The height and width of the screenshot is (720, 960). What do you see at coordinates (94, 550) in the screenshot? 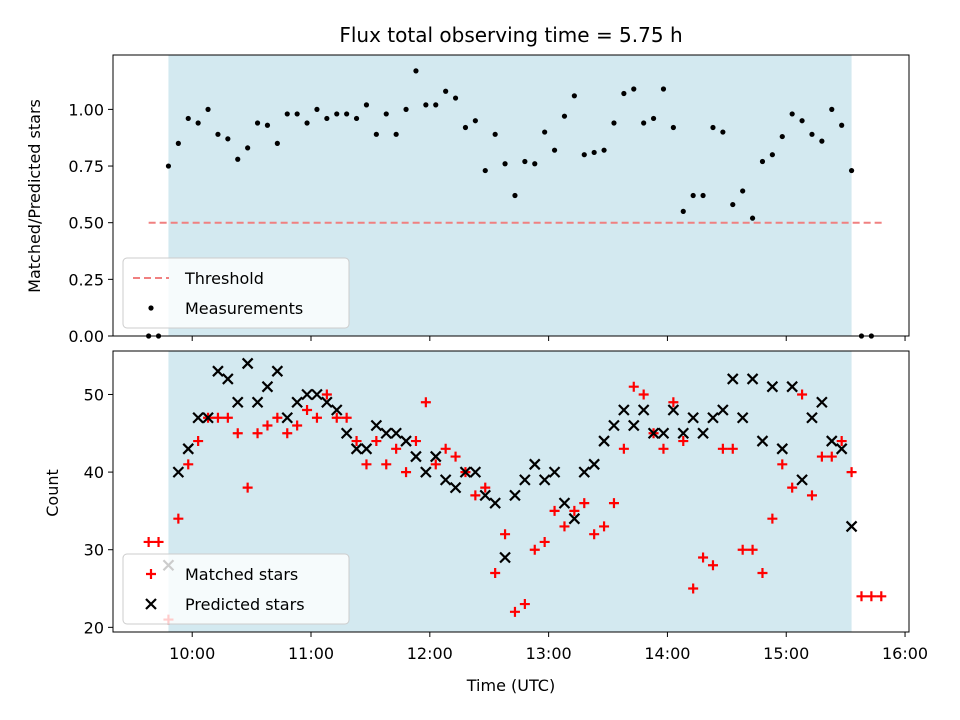
I see `y-tick-label: 30` at bounding box center [94, 550].